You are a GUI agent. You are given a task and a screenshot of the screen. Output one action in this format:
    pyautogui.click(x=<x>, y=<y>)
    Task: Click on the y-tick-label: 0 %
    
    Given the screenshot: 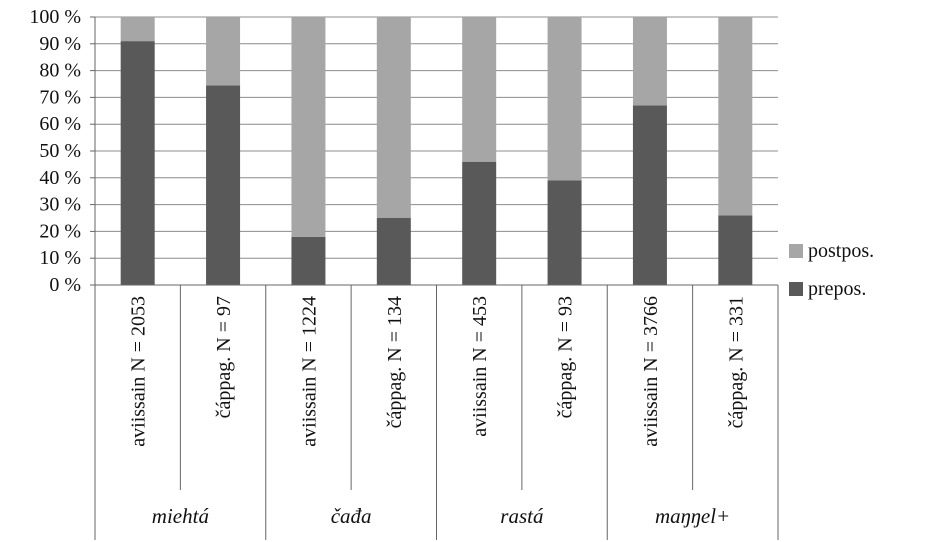 What is the action you would take?
    pyautogui.click(x=65, y=285)
    